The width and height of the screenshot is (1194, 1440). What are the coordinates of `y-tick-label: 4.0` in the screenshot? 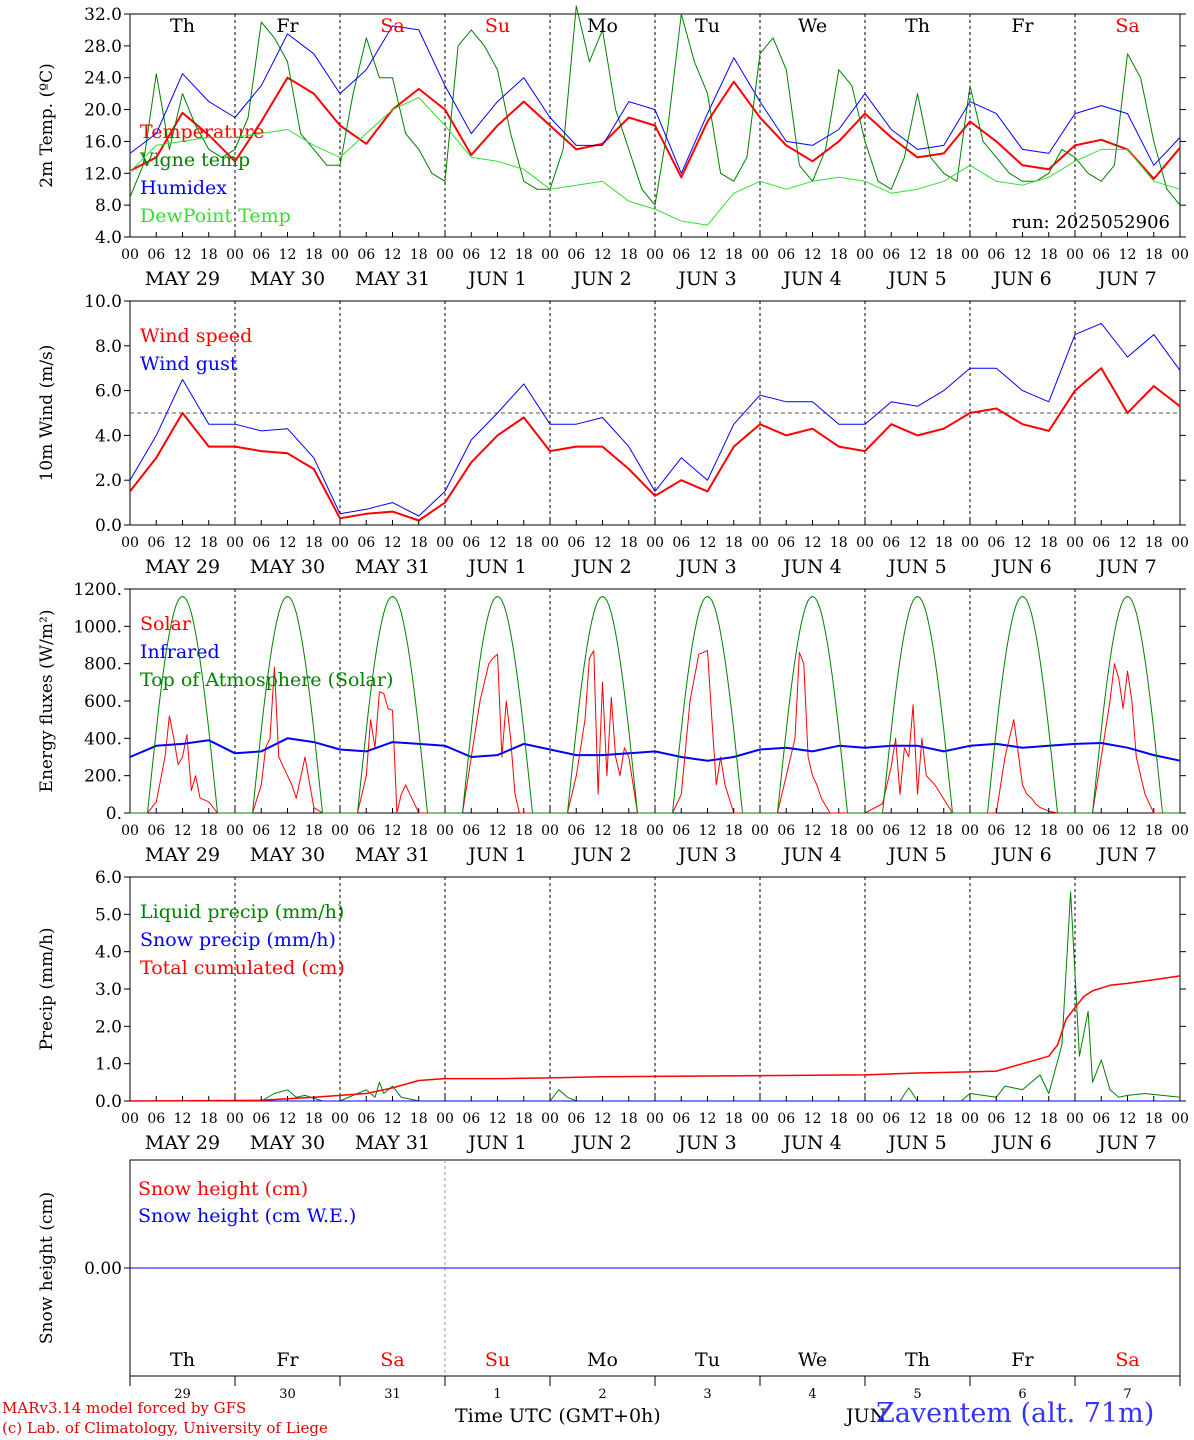 It's located at (108, 953).